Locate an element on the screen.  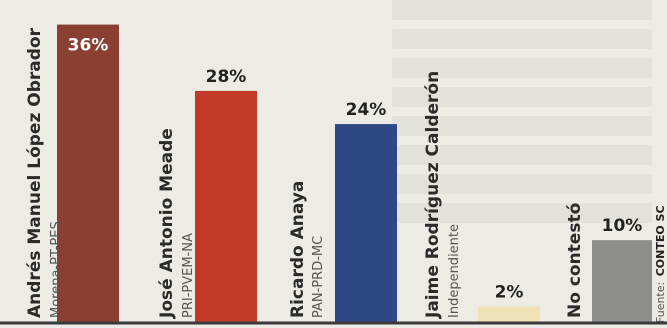
source-credit: Fuente: CONTEO SC is located at coordinates (660, 264).